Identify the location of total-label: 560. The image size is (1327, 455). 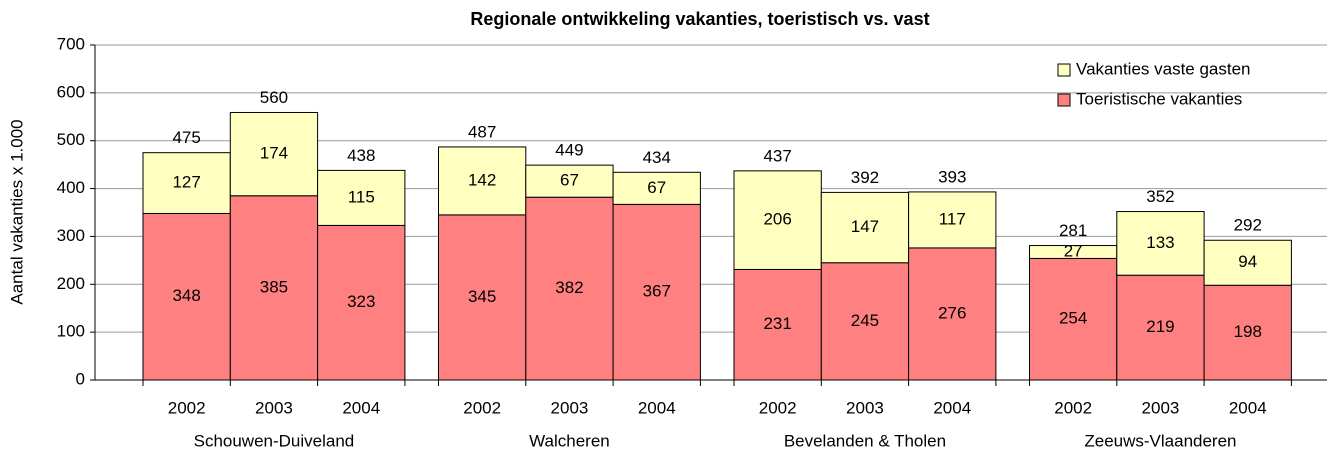
(274, 97).